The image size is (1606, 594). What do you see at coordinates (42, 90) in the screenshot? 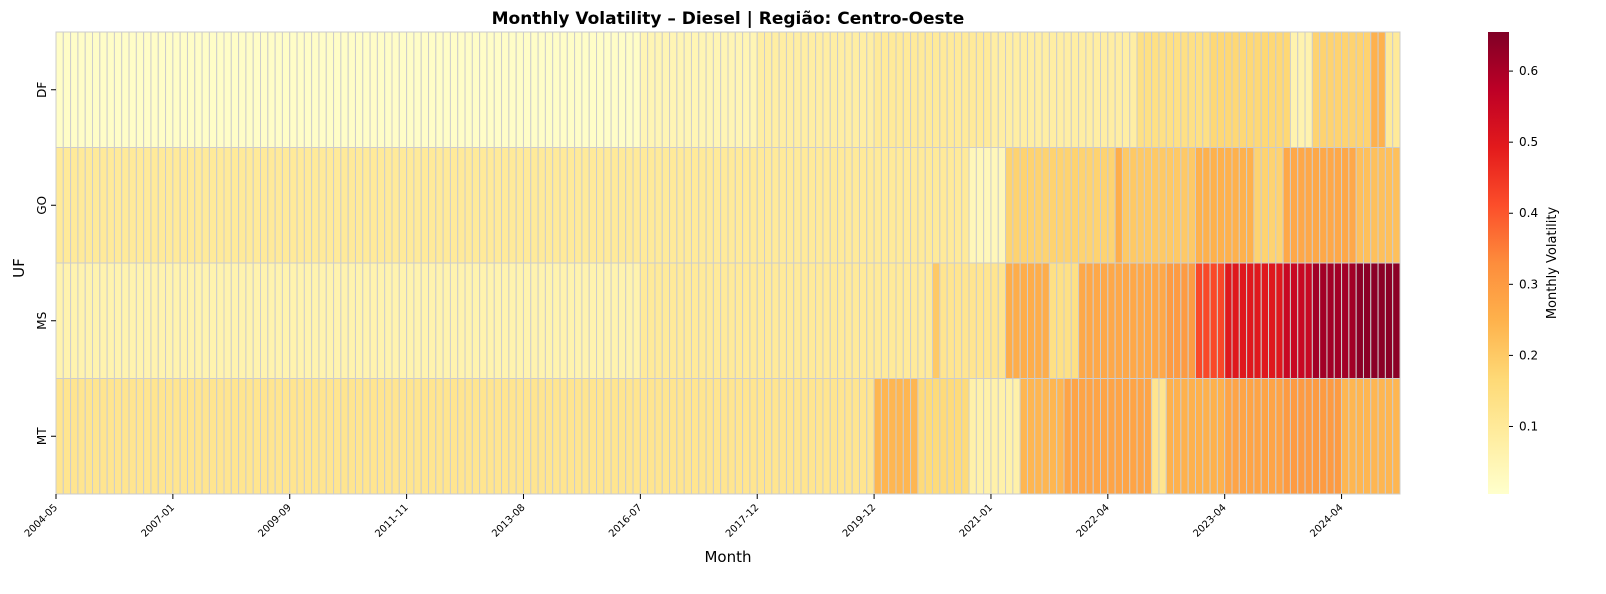
I see `row-label: DF` at bounding box center [42, 90].